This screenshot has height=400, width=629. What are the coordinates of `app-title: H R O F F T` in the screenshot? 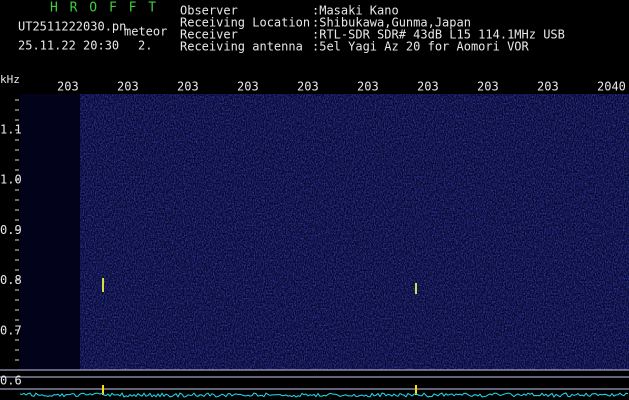 It's located at (104, 8).